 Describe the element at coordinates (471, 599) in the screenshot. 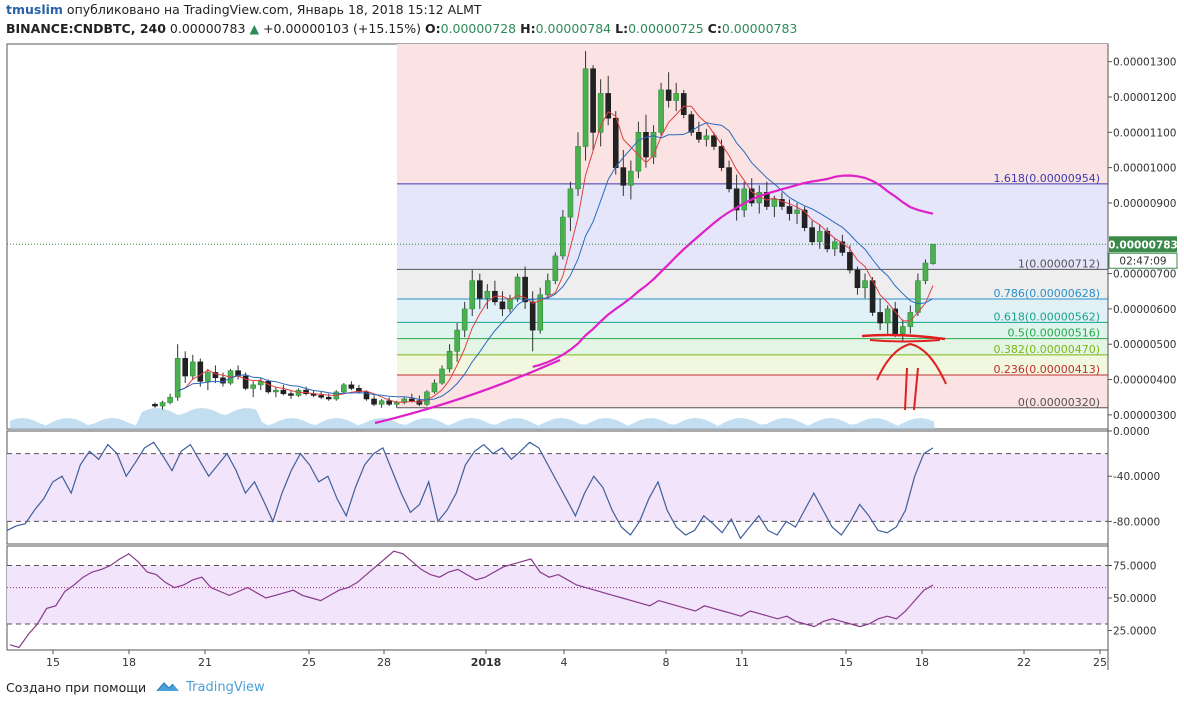

I see `rsi-line` at that location.